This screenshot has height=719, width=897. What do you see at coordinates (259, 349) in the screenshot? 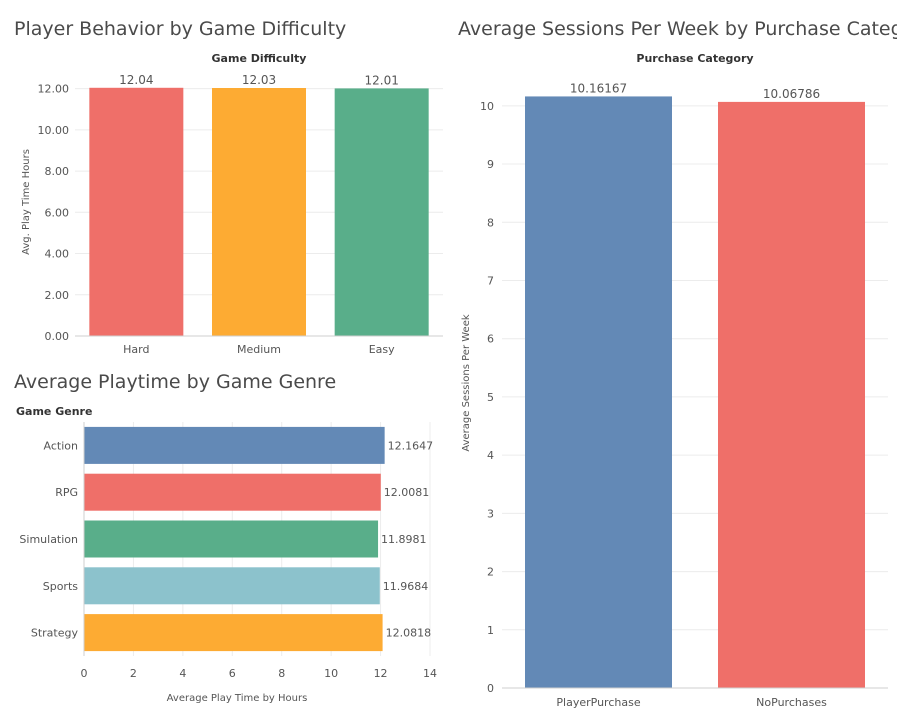
I see `chart1-xtick-1: Medium` at bounding box center [259, 349].